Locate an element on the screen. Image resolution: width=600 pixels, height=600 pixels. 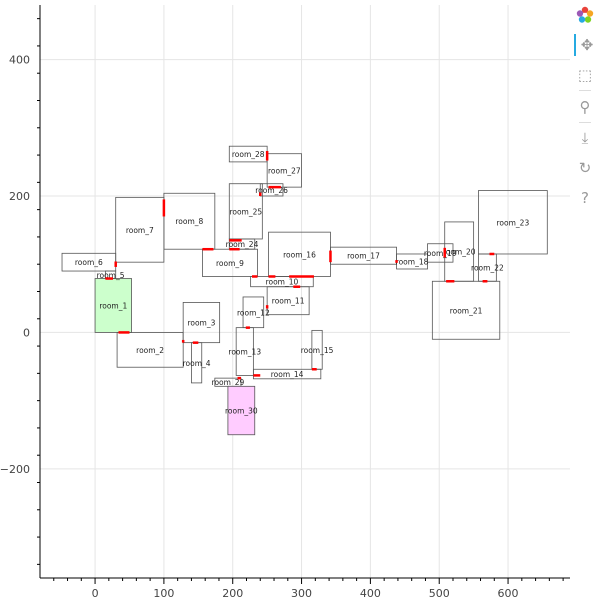
y-tick-label: −200 is located at coordinates (15, 469).